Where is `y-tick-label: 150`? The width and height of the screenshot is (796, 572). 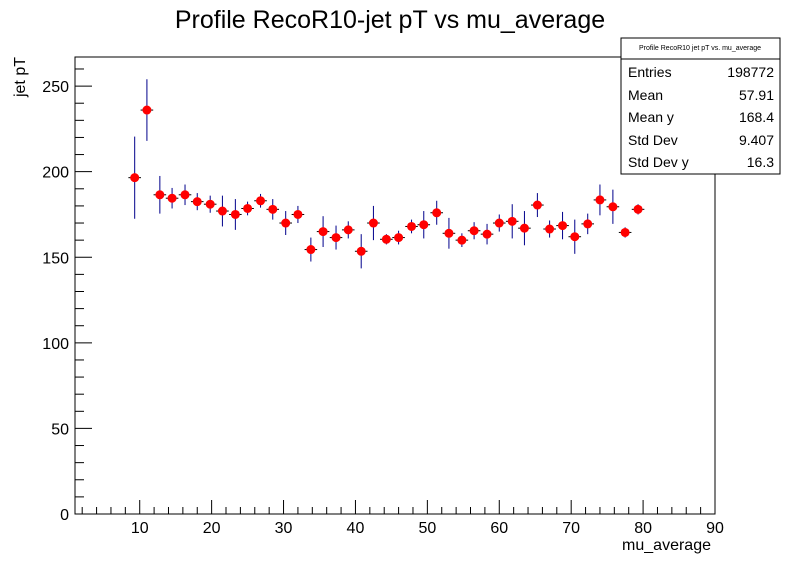 y-tick-label: 150 is located at coordinates (55, 258).